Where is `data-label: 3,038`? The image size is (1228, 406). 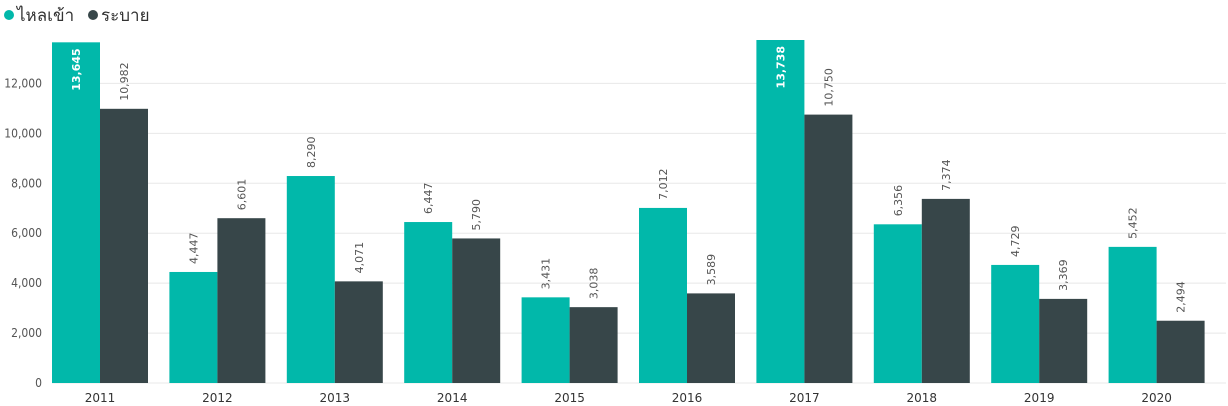
data-label: 3,038 is located at coordinates (594, 284).